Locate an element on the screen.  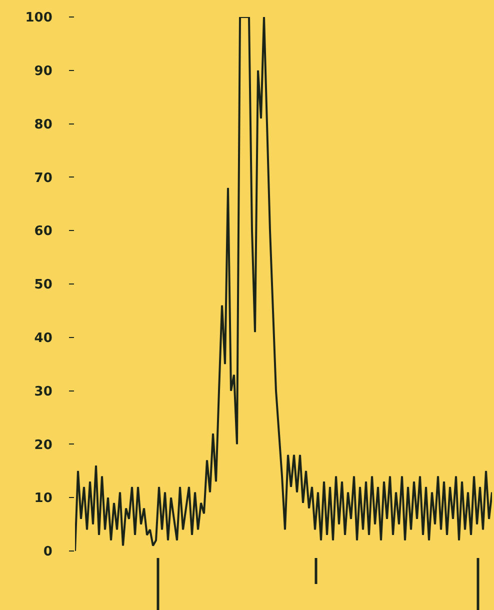
y-tick-label: 70 is located at coordinates (43, 178).